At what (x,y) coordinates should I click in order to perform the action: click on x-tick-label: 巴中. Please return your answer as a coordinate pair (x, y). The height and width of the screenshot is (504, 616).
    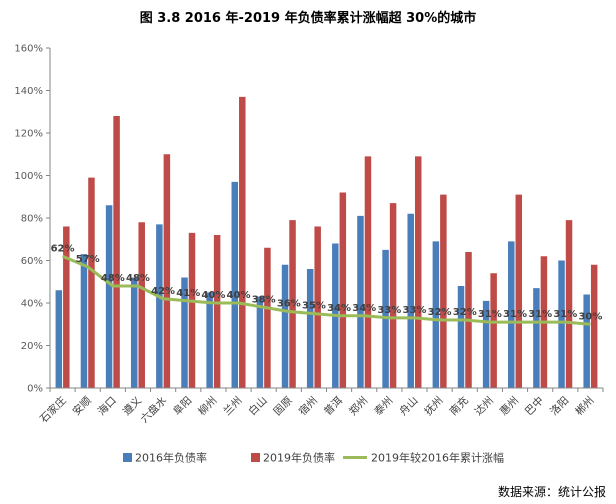
    Looking at the image, I should click on (534, 406).